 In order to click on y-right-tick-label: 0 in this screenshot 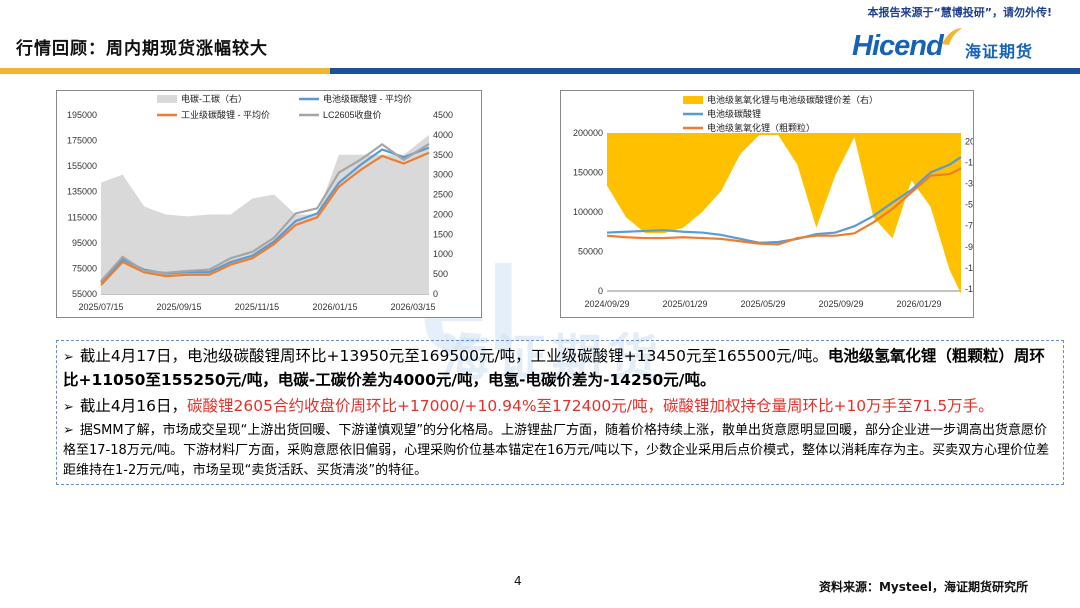, I will do `click(435, 294)`.